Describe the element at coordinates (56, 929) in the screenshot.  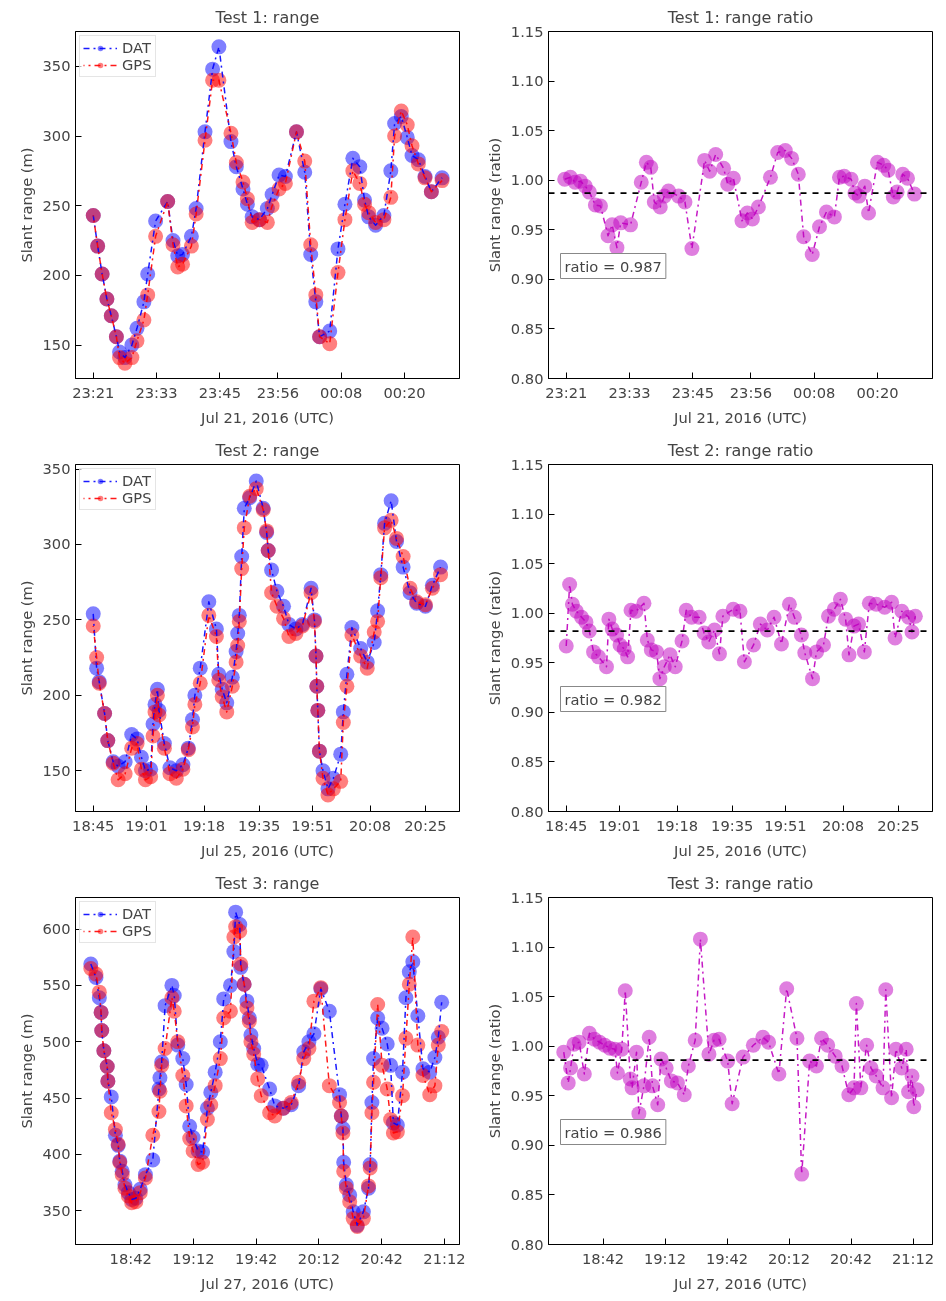
I see `y-tick-label: 600` at that location.